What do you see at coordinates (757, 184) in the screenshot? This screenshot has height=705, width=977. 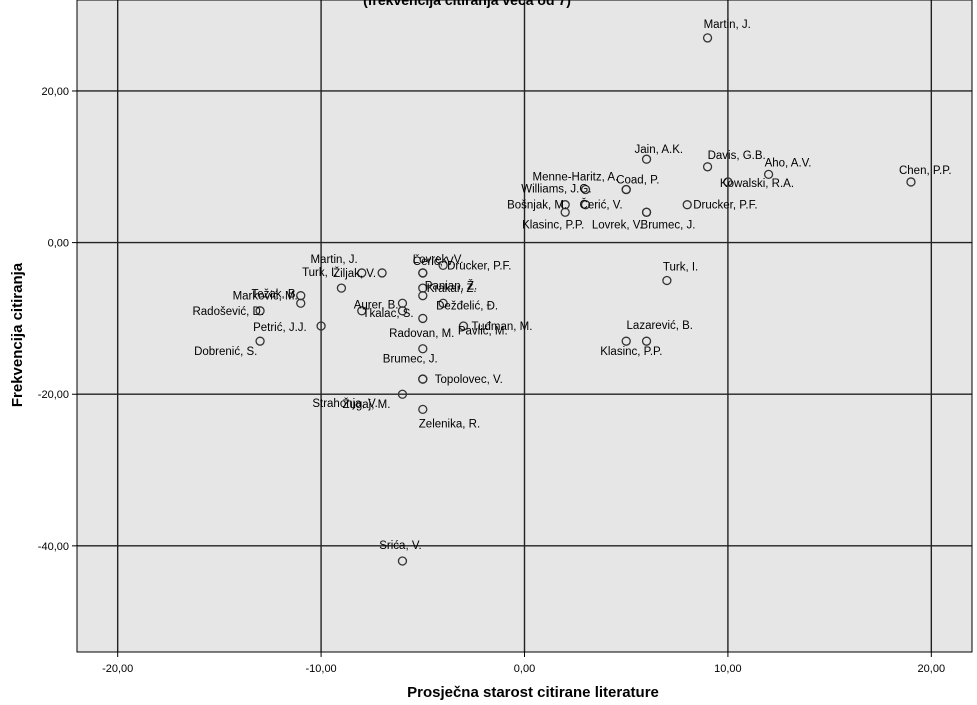 I see `data-point-label: Kowalski, R.A.` at bounding box center [757, 184].